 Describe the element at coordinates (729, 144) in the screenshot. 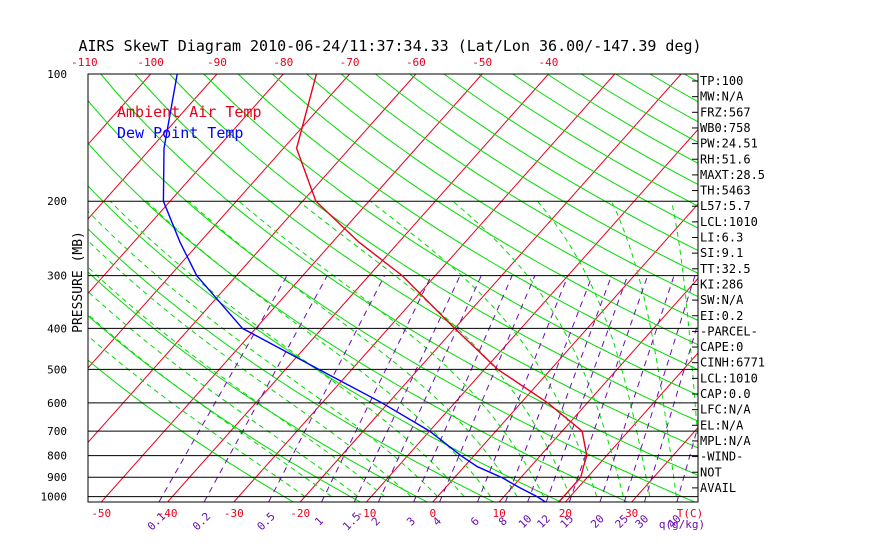

I see `index-label: PW:24.51` at that location.